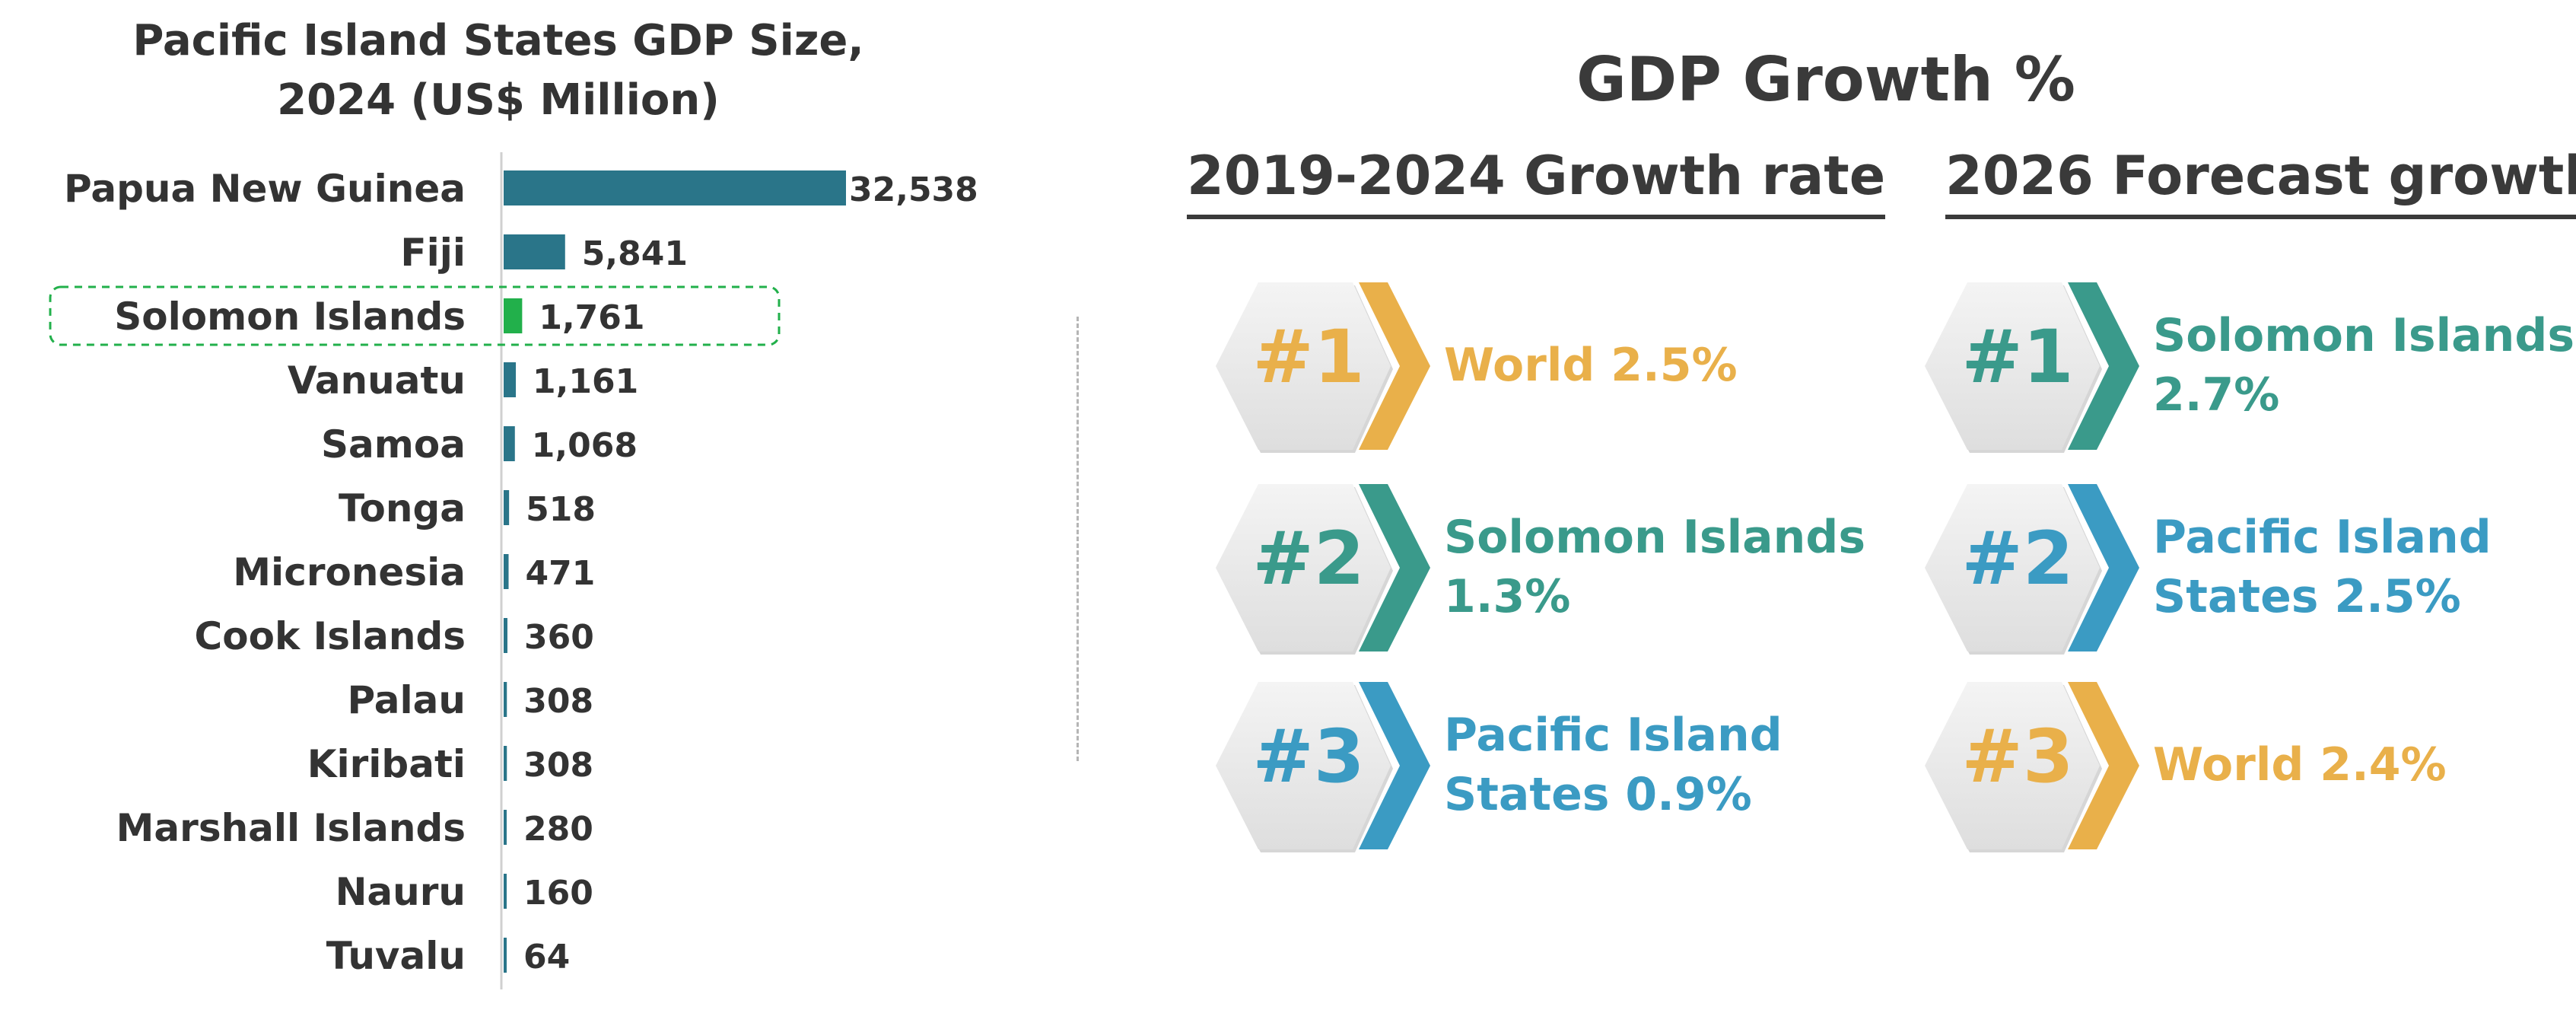 This screenshot has height=1029, width=2576. Describe the element at coordinates (558, 829) in the screenshot. I see `value-label: 280` at that location.